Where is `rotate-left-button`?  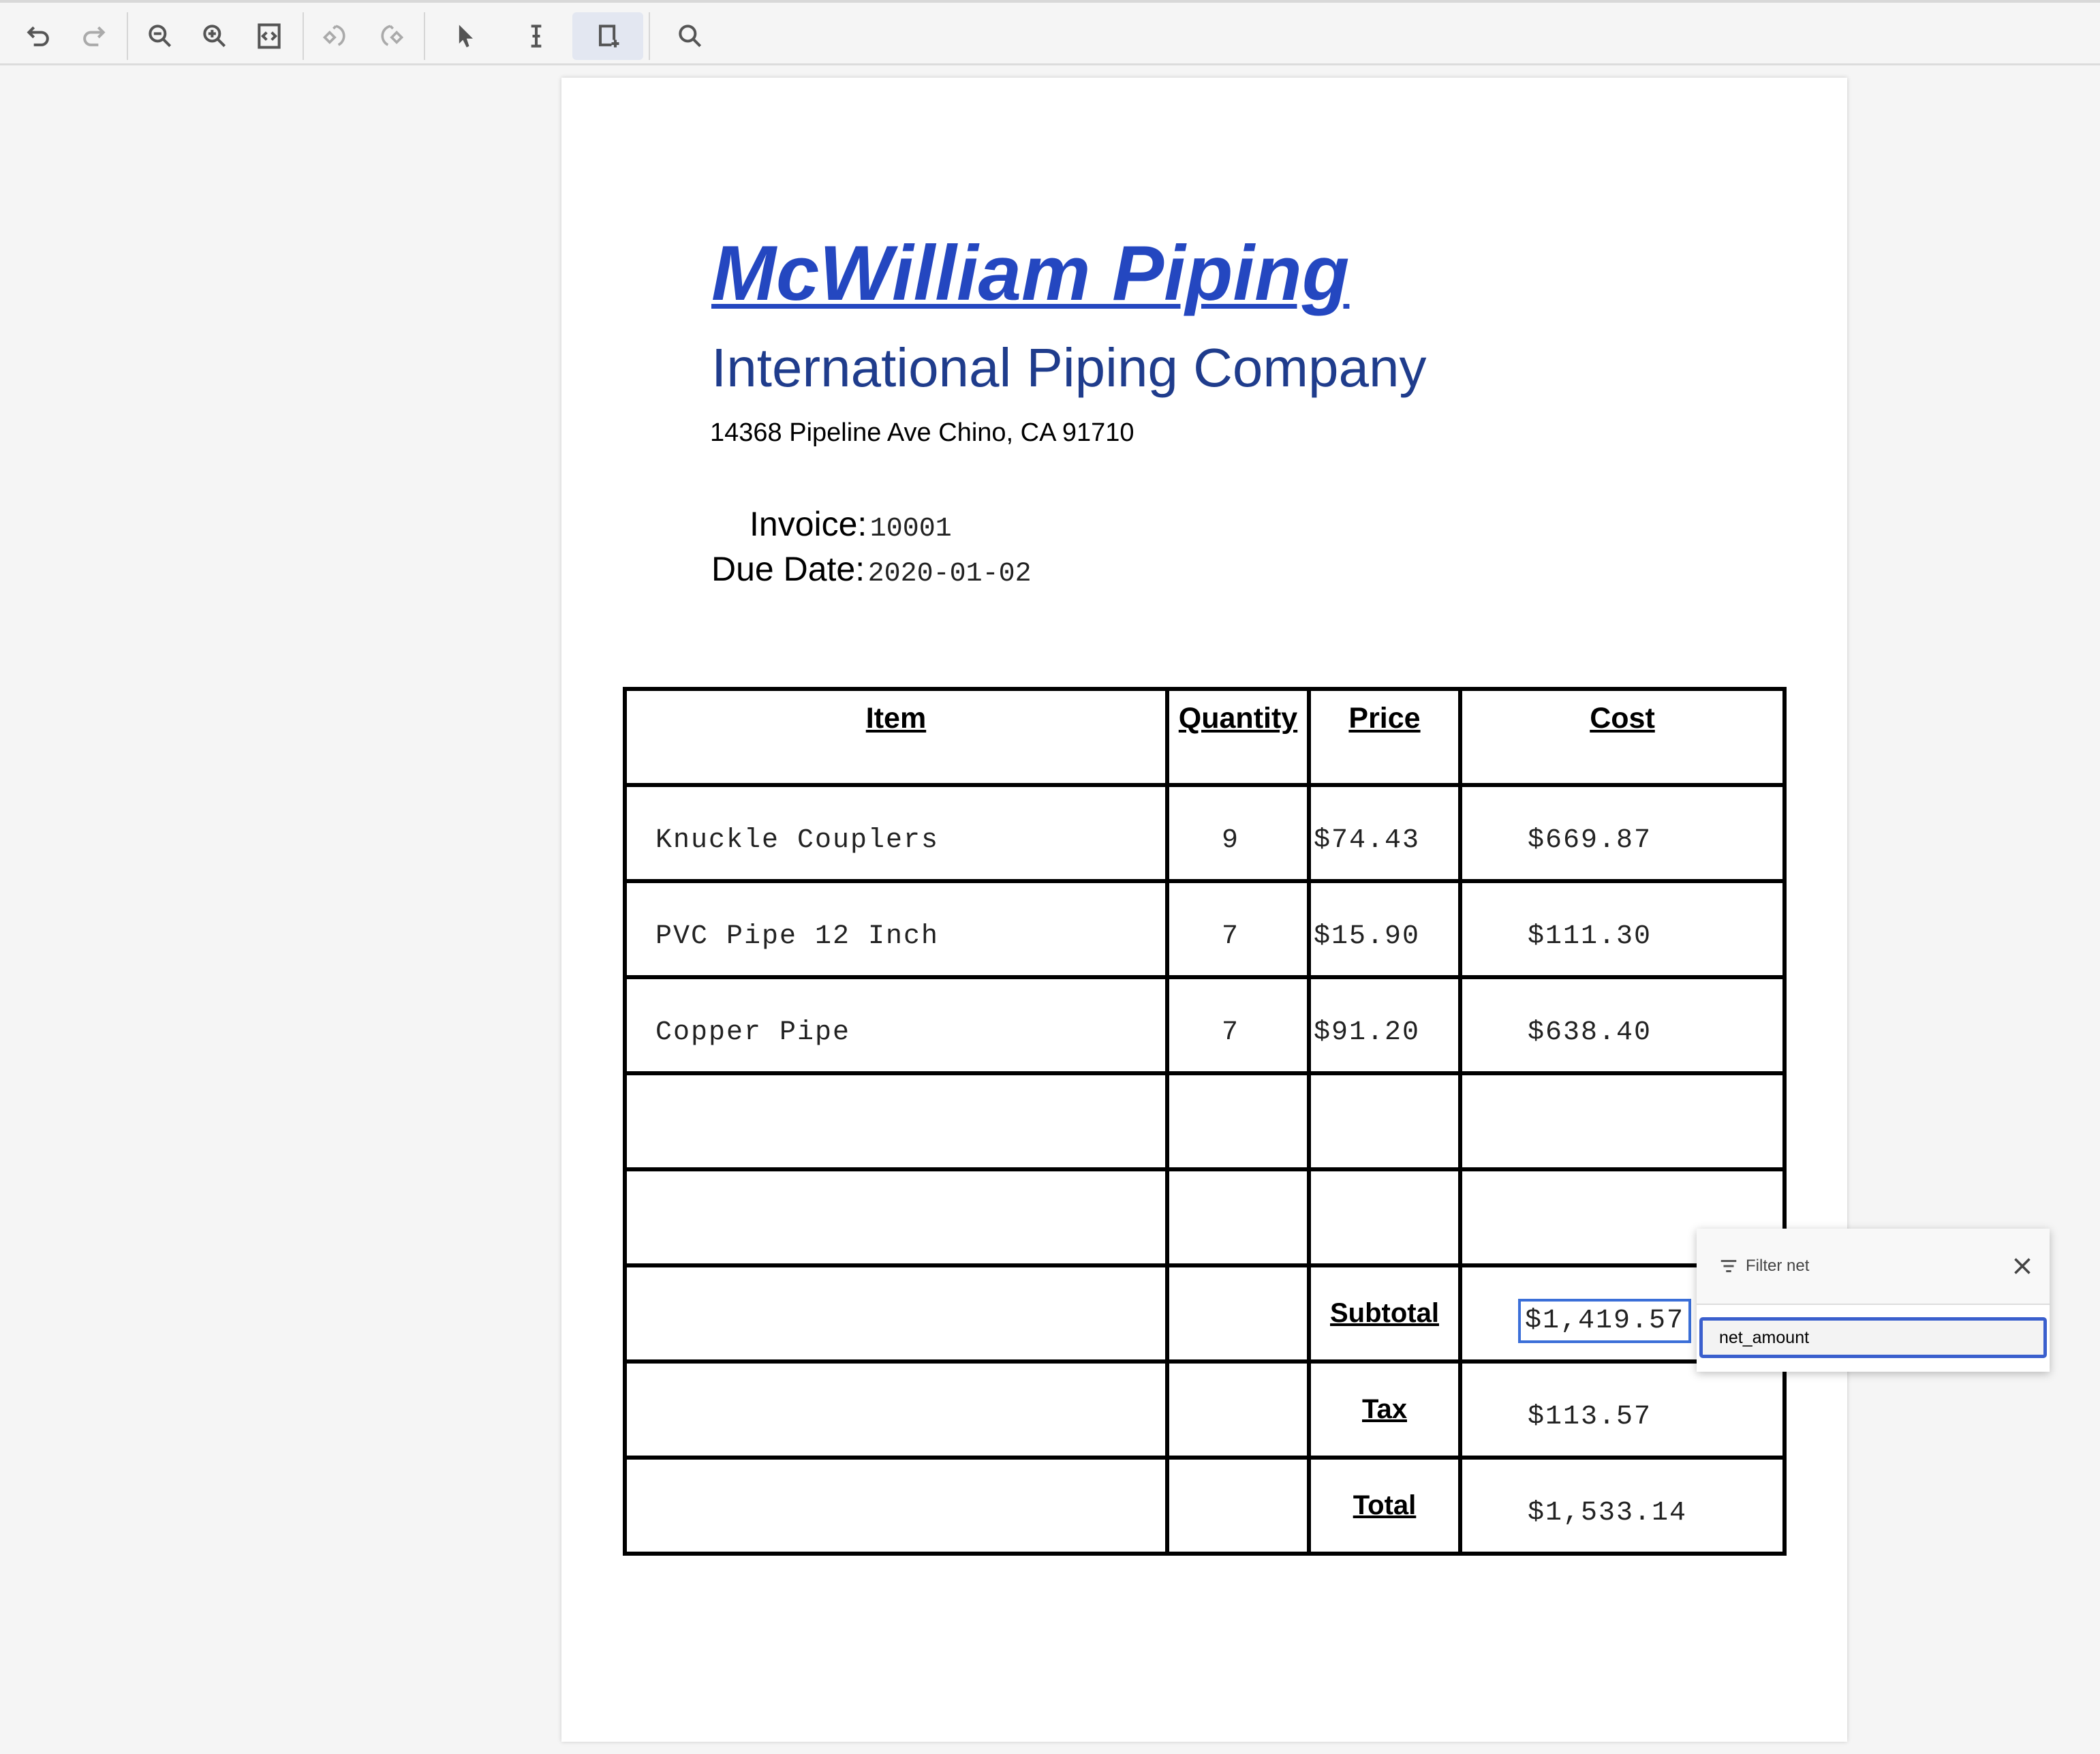 rotate-left-button is located at coordinates (336, 36).